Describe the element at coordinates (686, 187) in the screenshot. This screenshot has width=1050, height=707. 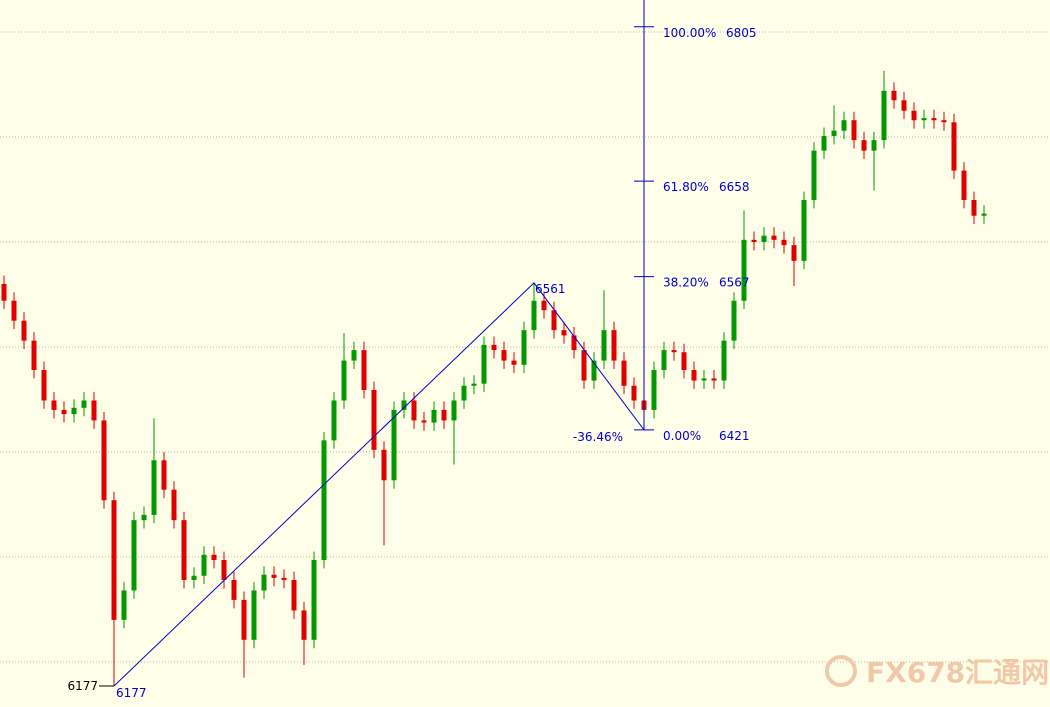
I see `fib-level-ratio: 61.80%` at that location.